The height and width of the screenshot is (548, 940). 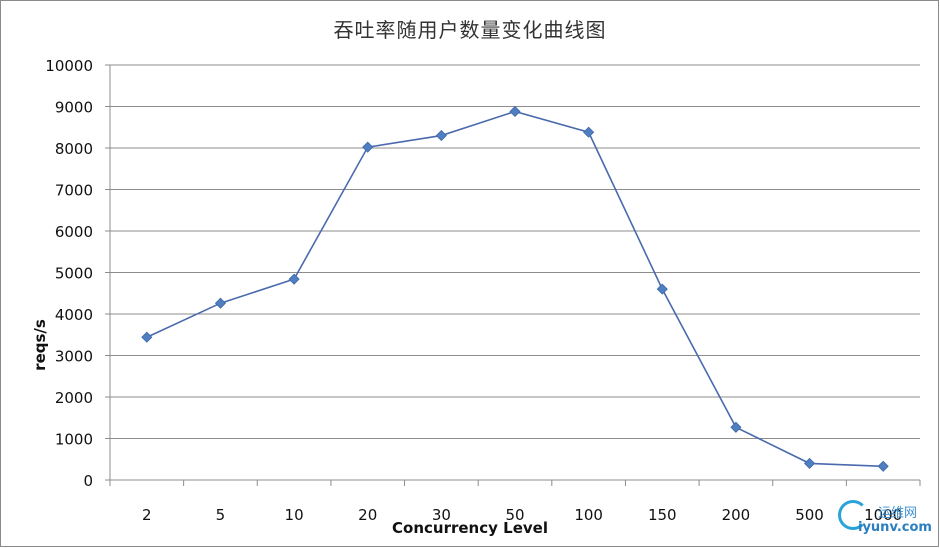 What do you see at coordinates (147, 515) in the screenshot?
I see `x-tick-label: 2` at bounding box center [147, 515].